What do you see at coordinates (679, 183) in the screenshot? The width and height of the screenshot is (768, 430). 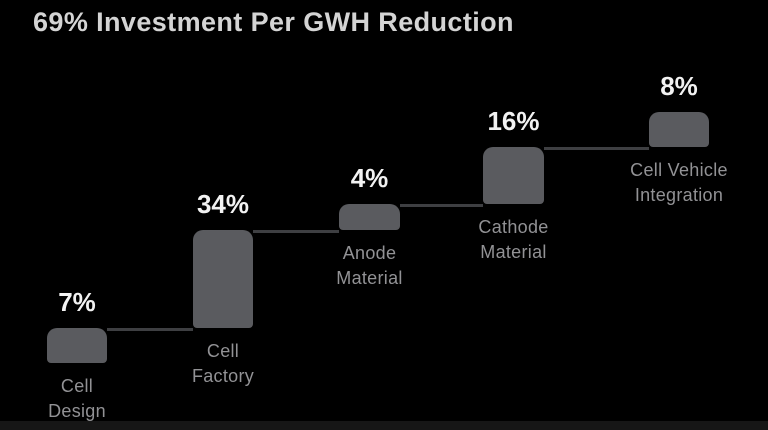 I see `category-label-cell-vehicle-integration: Cell Vehicle Integration` at bounding box center [679, 183].